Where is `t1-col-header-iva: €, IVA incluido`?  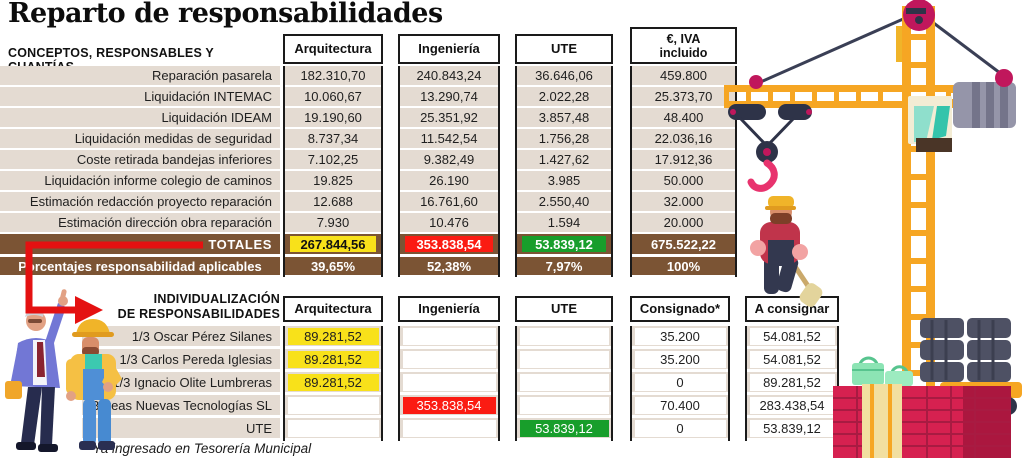 t1-col-header-iva: €, IVA incluido is located at coordinates (683, 45).